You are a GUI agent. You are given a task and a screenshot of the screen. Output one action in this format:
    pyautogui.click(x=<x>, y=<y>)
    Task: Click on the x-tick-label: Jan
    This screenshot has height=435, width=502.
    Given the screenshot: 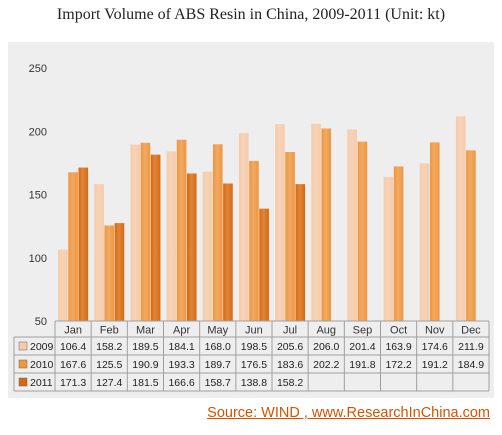 What is the action you would take?
    pyautogui.click(x=73, y=331)
    